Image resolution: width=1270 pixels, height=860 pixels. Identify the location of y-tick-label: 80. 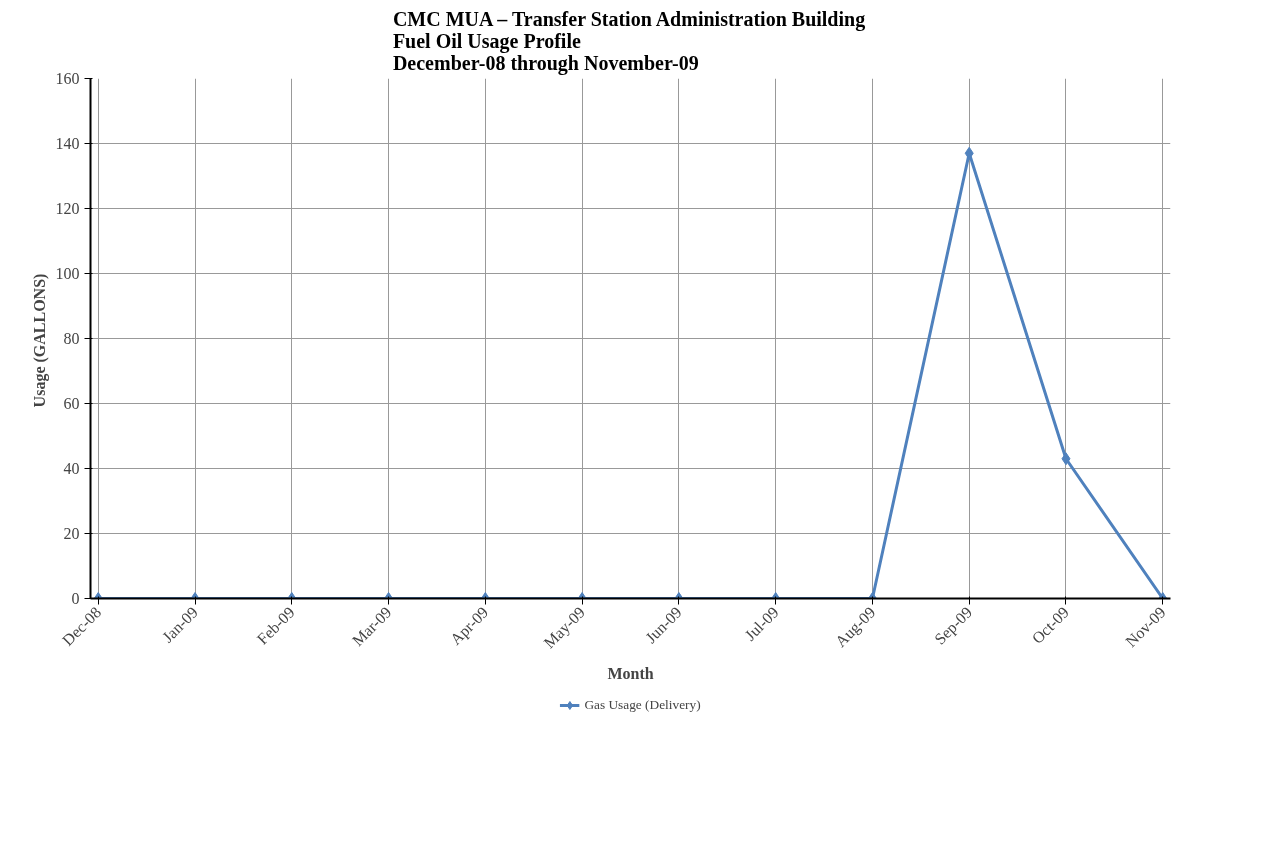
(71, 338).